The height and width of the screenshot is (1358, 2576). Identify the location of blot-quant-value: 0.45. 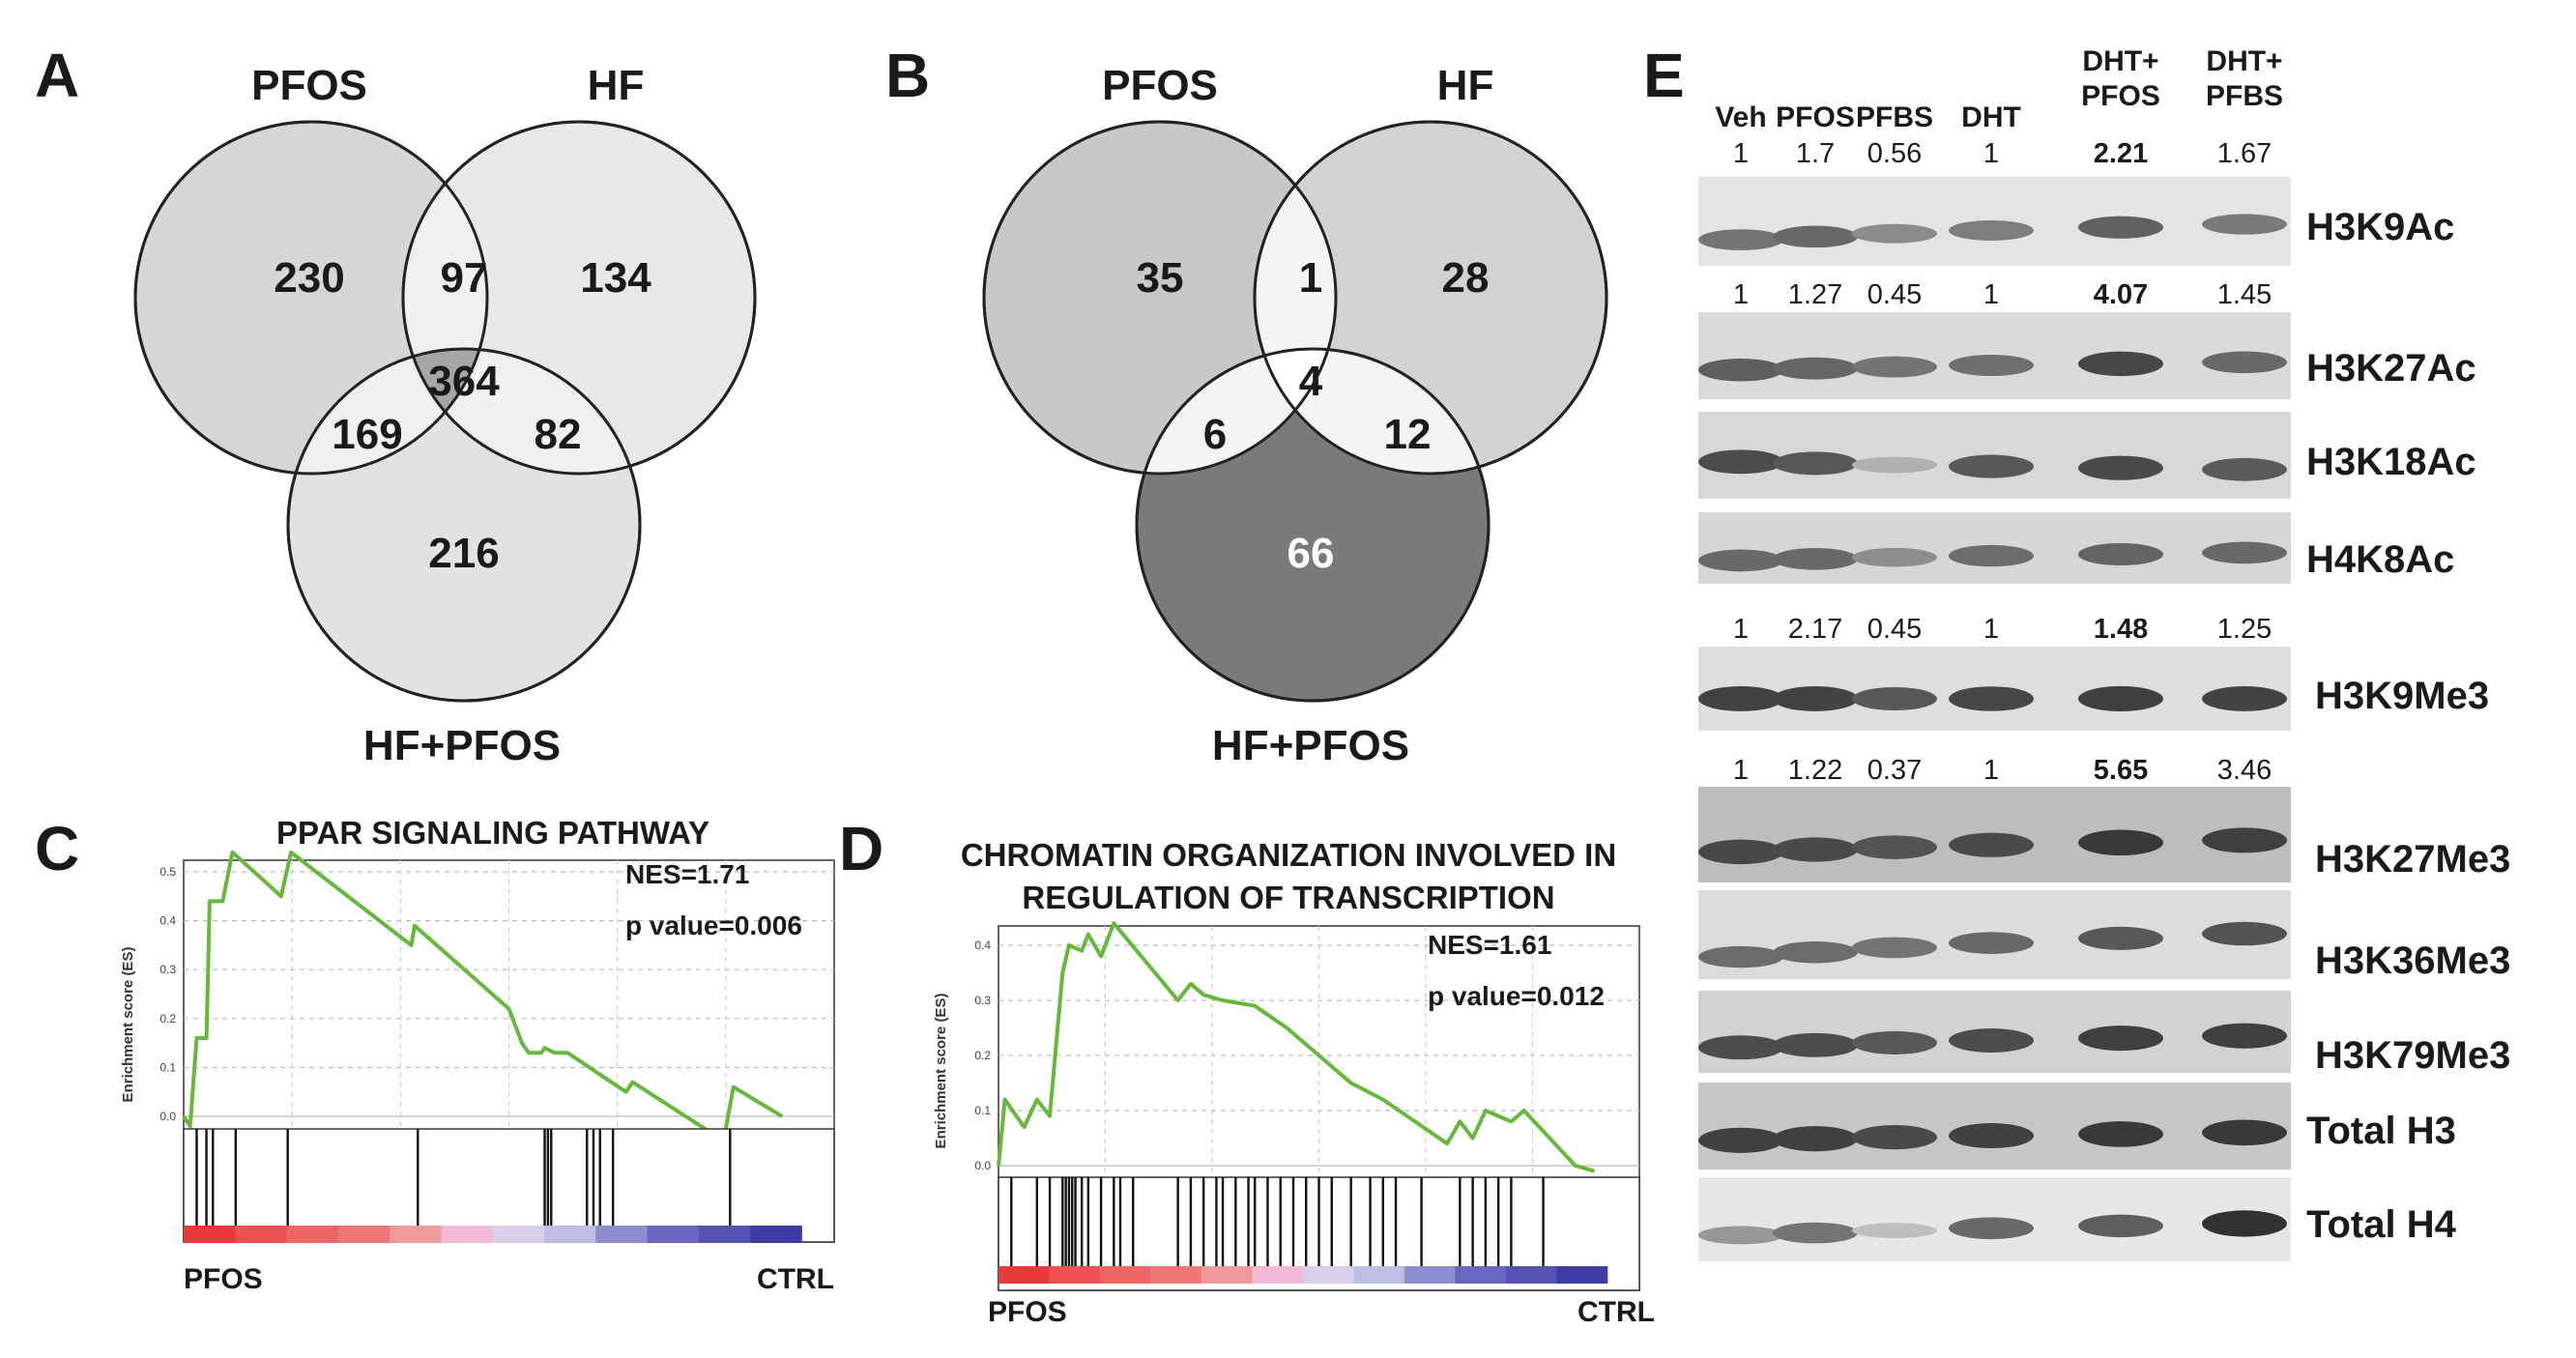
(1894, 295).